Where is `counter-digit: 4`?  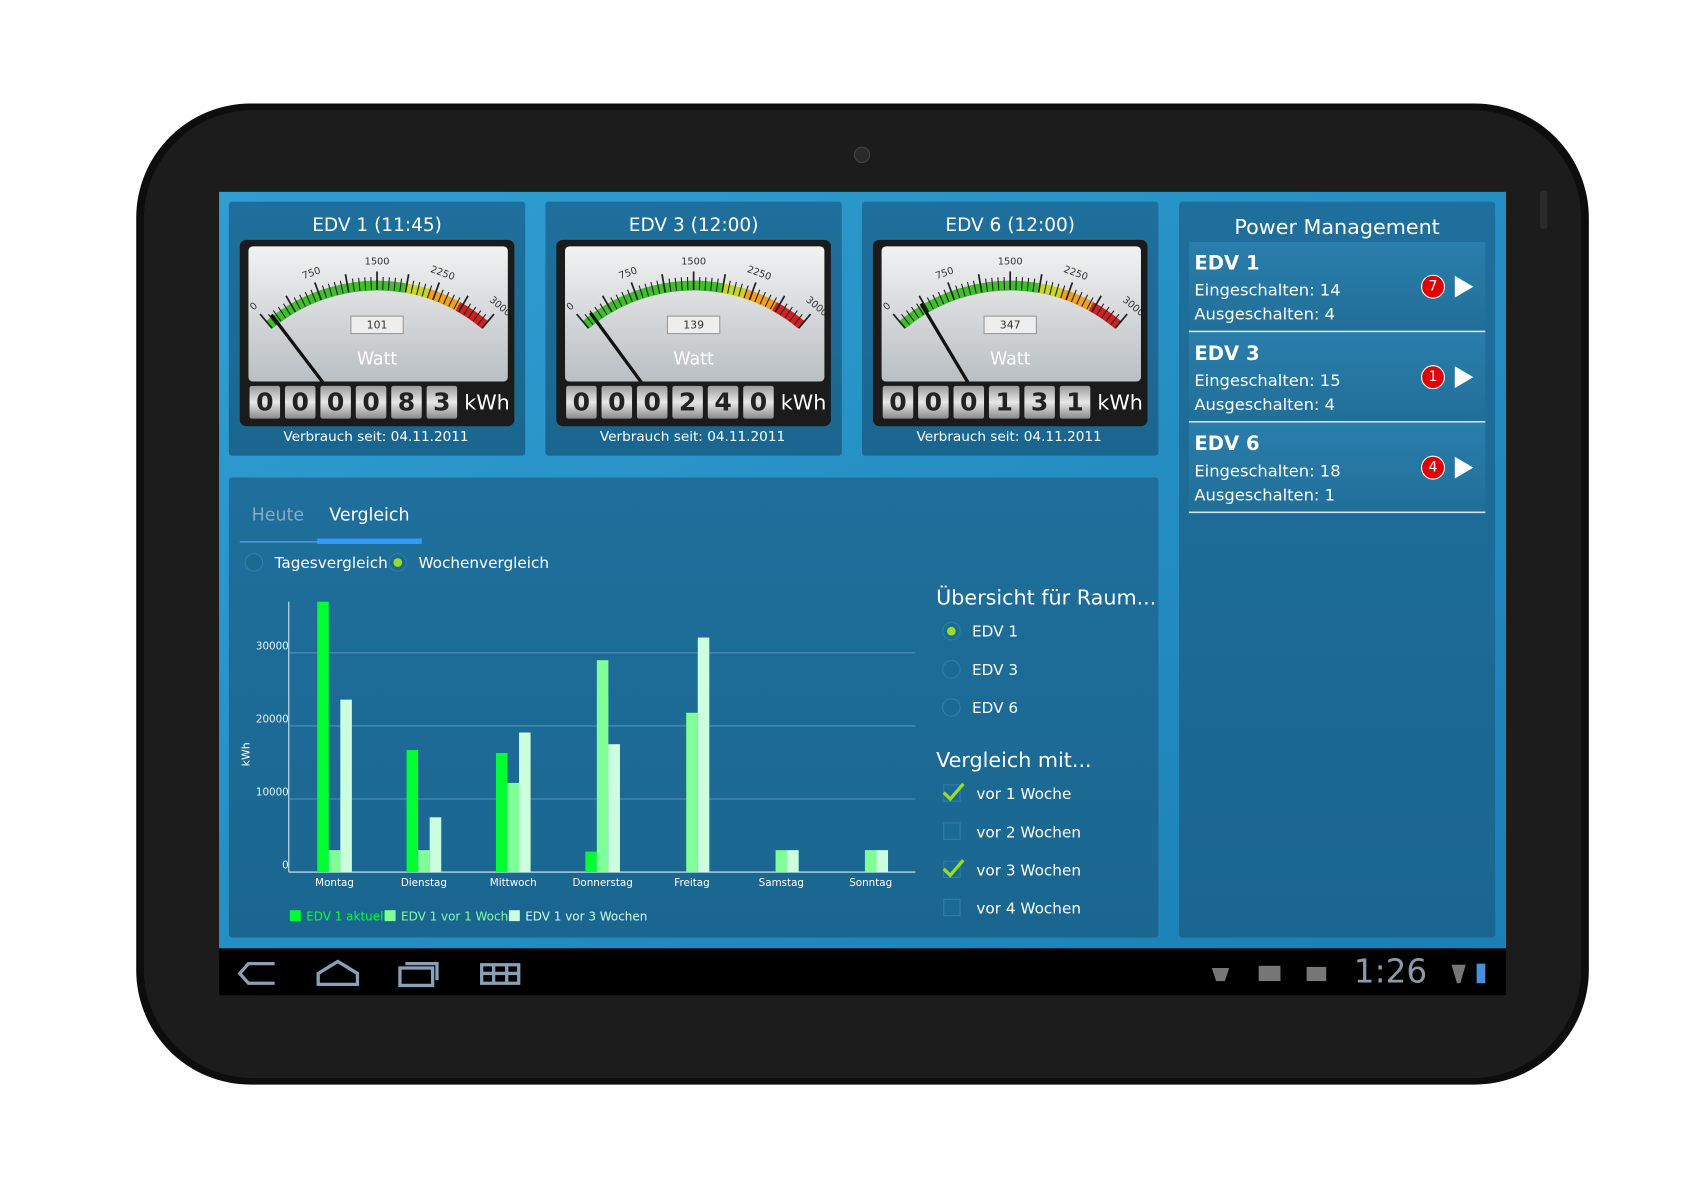 counter-digit: 4 is located at coordinates (722, 401).